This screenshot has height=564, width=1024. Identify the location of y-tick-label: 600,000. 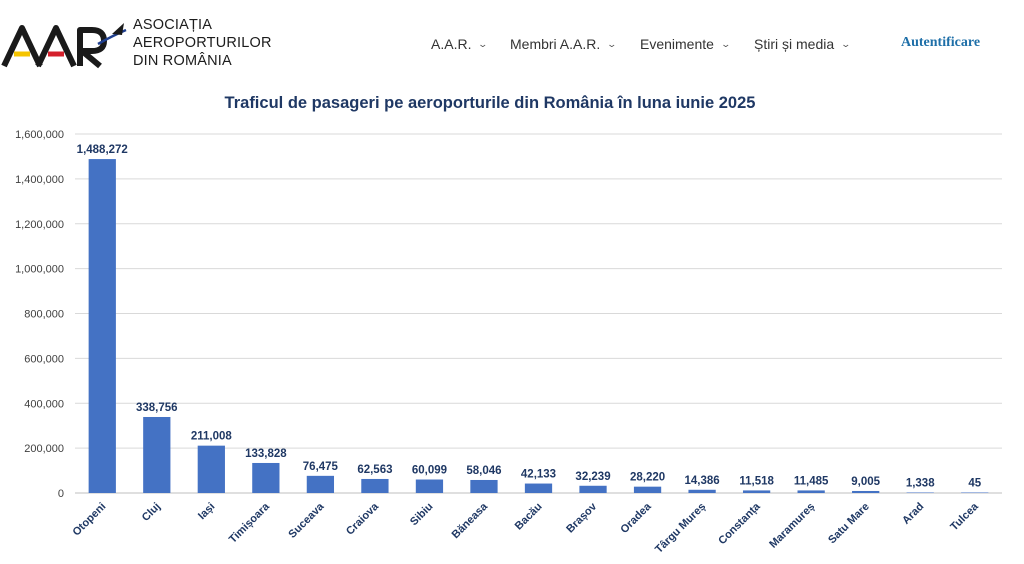
(44, 359).